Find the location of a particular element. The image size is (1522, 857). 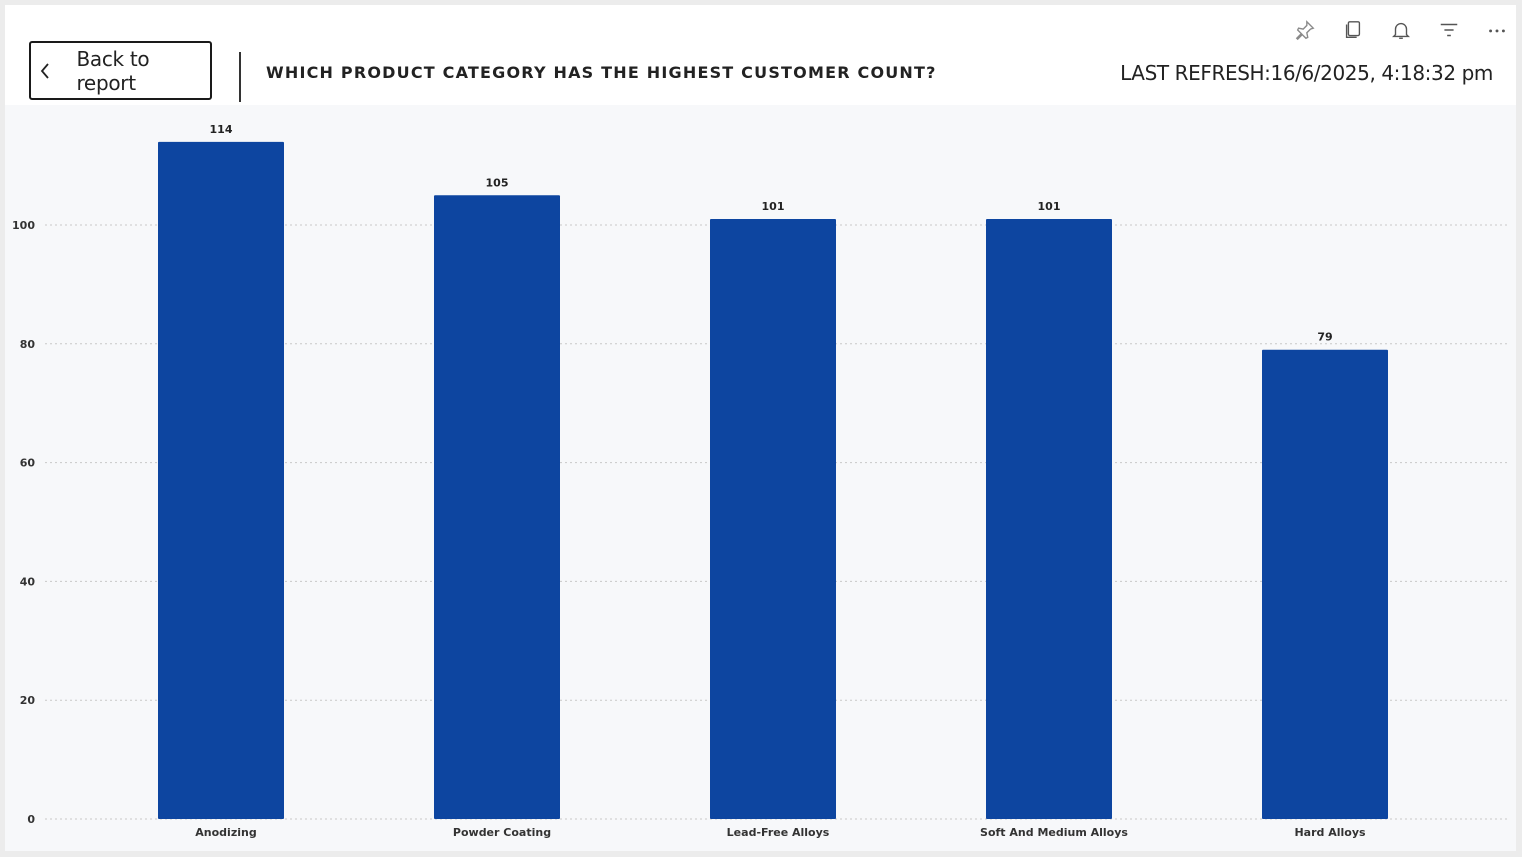

visual-toolbar is located at coordinates (1401, 30).